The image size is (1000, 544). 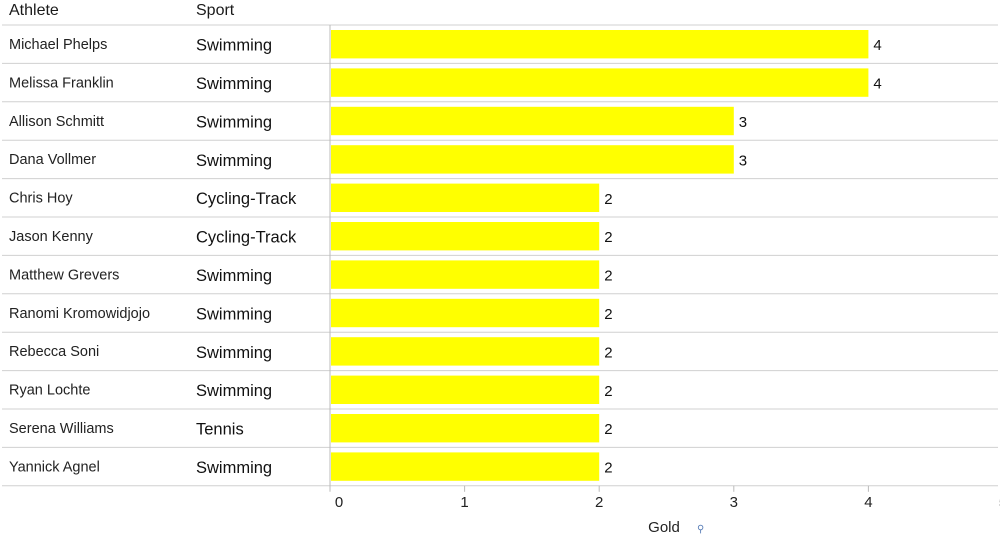 I want to click on athlete-label: Jason Kenny, so click(x=51, y=237).